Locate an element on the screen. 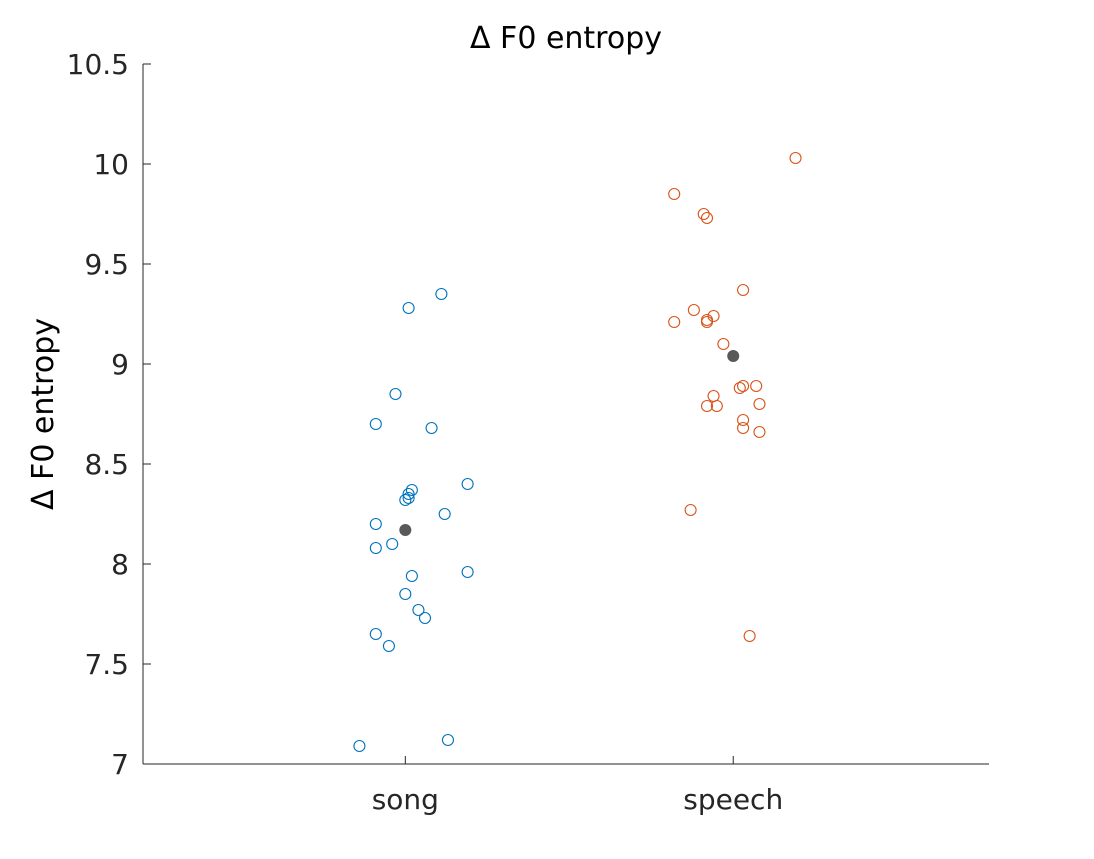 The width and height of the screenshot is (1094, 859). y-tick-label: 10.5 is located at coordinates (98, 64).